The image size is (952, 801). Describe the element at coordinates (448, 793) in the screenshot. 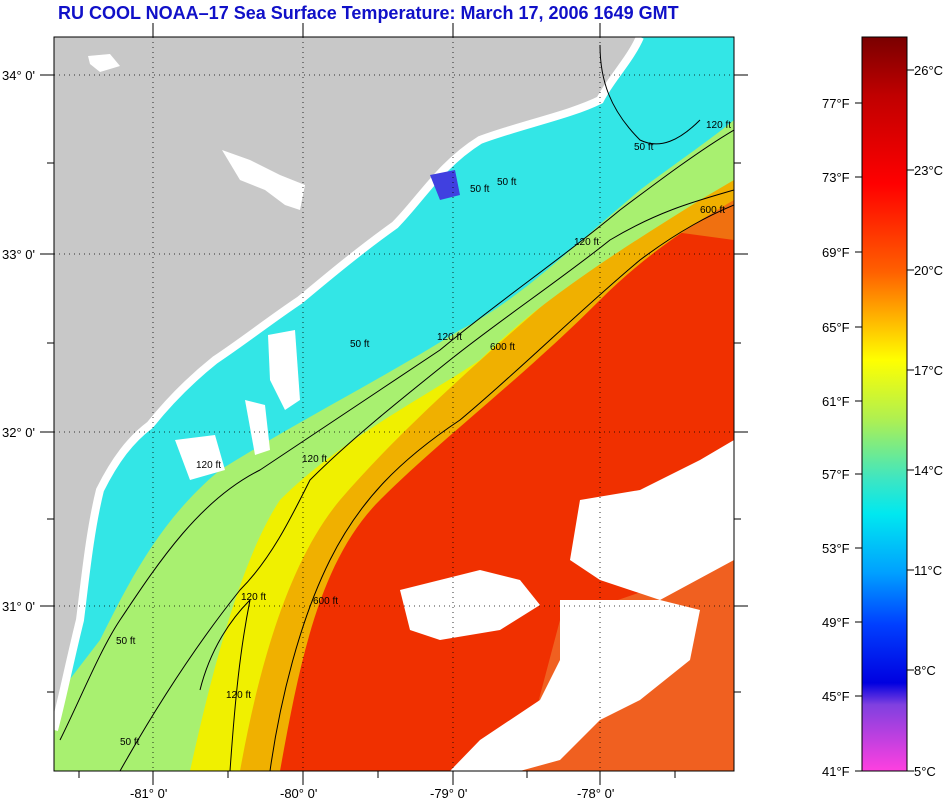

I see `lon-label: -79° 0'` at that location.